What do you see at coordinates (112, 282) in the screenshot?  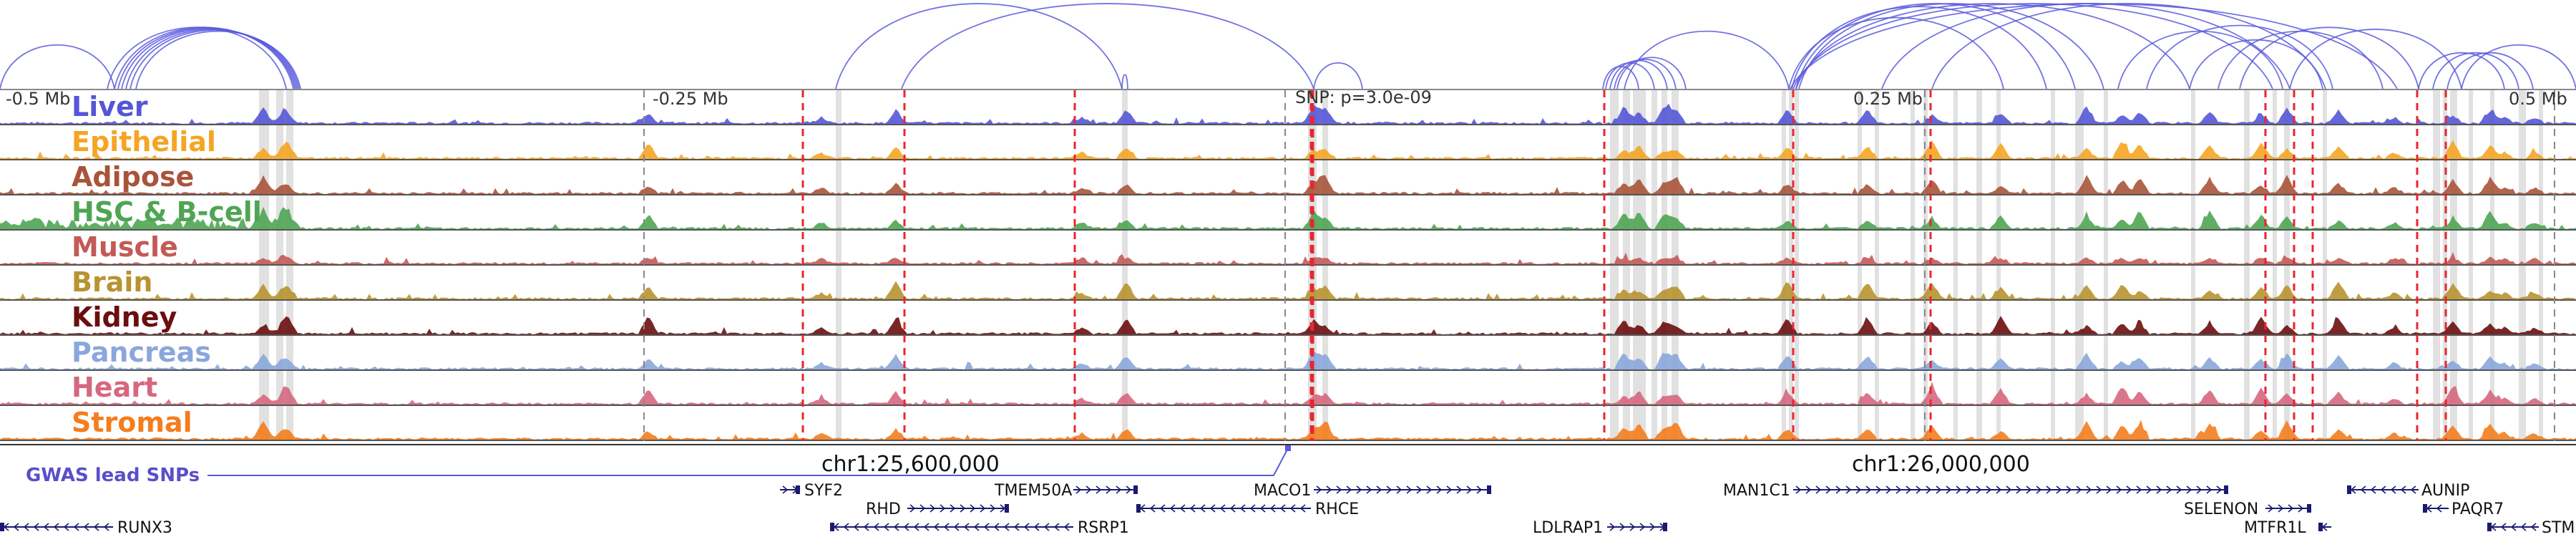 I see `track-label: Brain` at bounding box center [112, 282].